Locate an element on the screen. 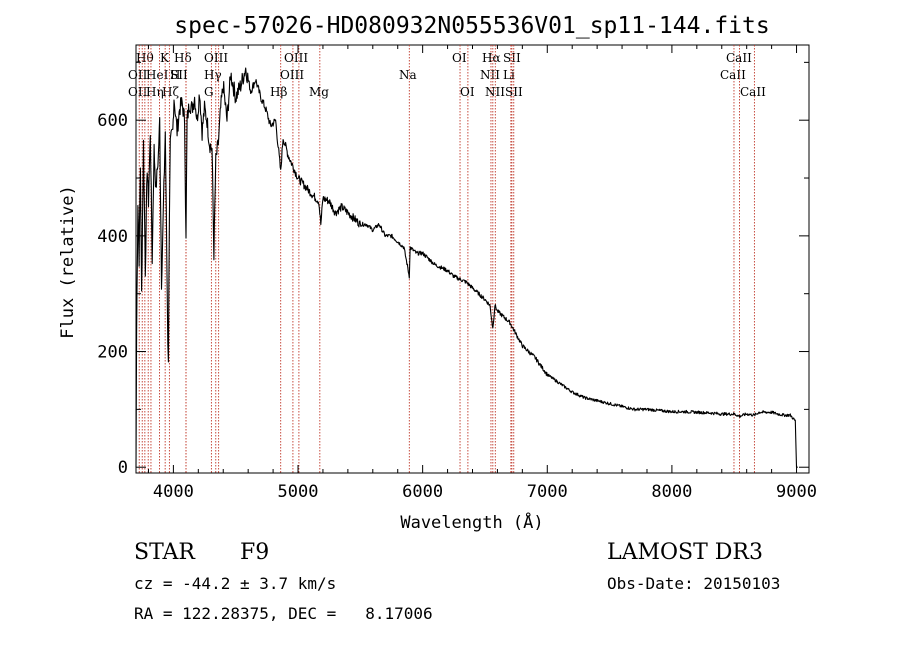  spectral-line-label: Na is located at coordinates (408, 75).